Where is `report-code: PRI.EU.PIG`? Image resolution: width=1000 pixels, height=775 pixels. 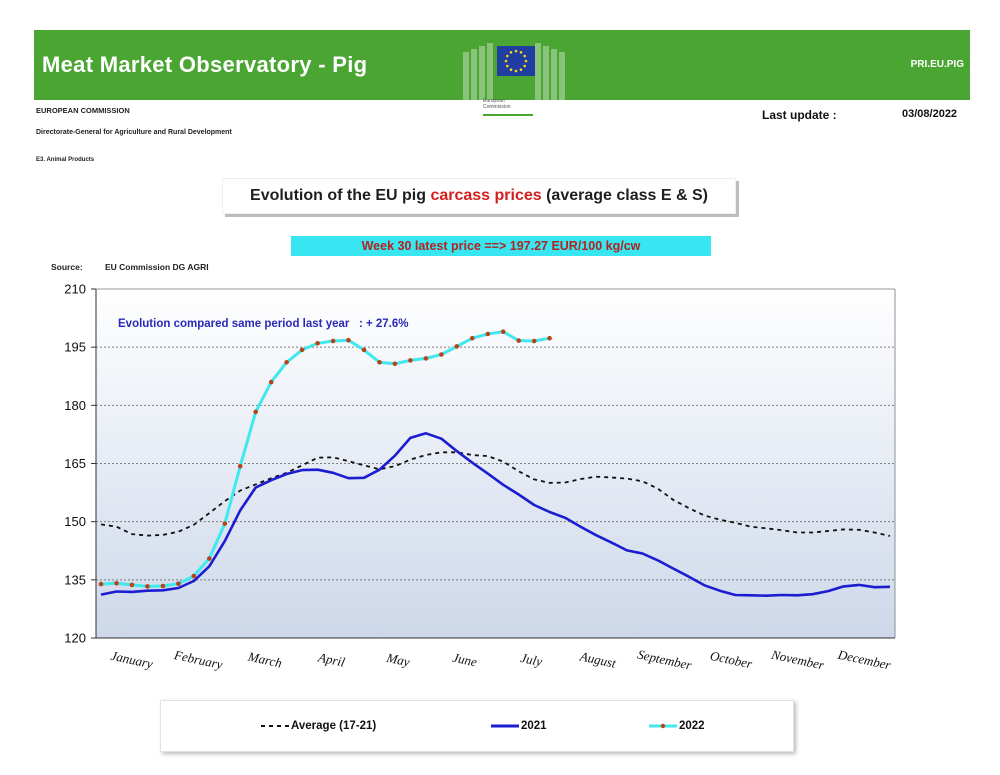
report-code: PRI.EU.PIG is located at coordinates (937, 64).